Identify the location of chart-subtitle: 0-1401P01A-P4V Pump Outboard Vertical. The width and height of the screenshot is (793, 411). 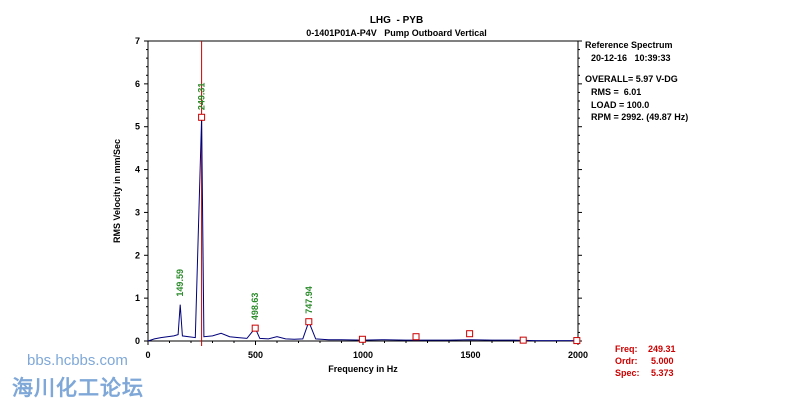
(396, 33).